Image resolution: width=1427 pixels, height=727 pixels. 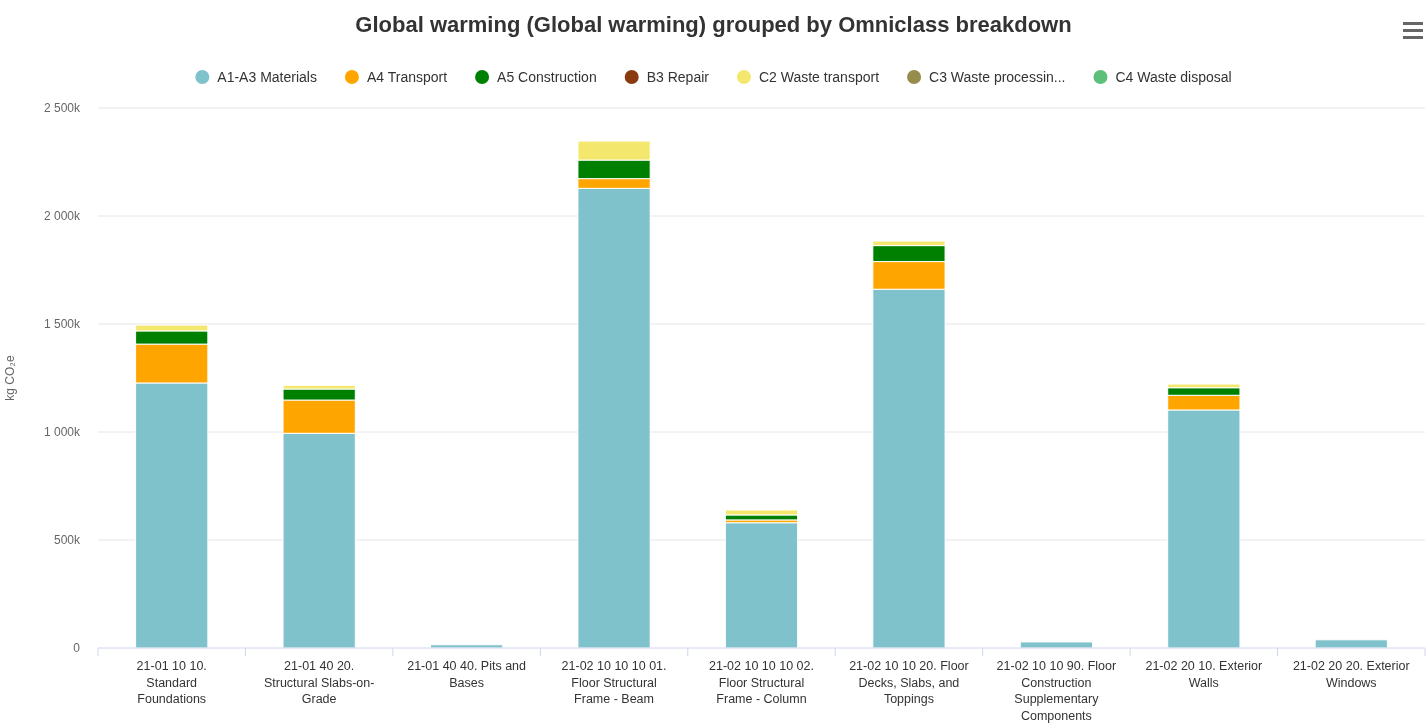 I want to click on x-tick-label: 21-02 10 10 90. Floor Construction Supplementary Components, so click(x=1056, y=691).